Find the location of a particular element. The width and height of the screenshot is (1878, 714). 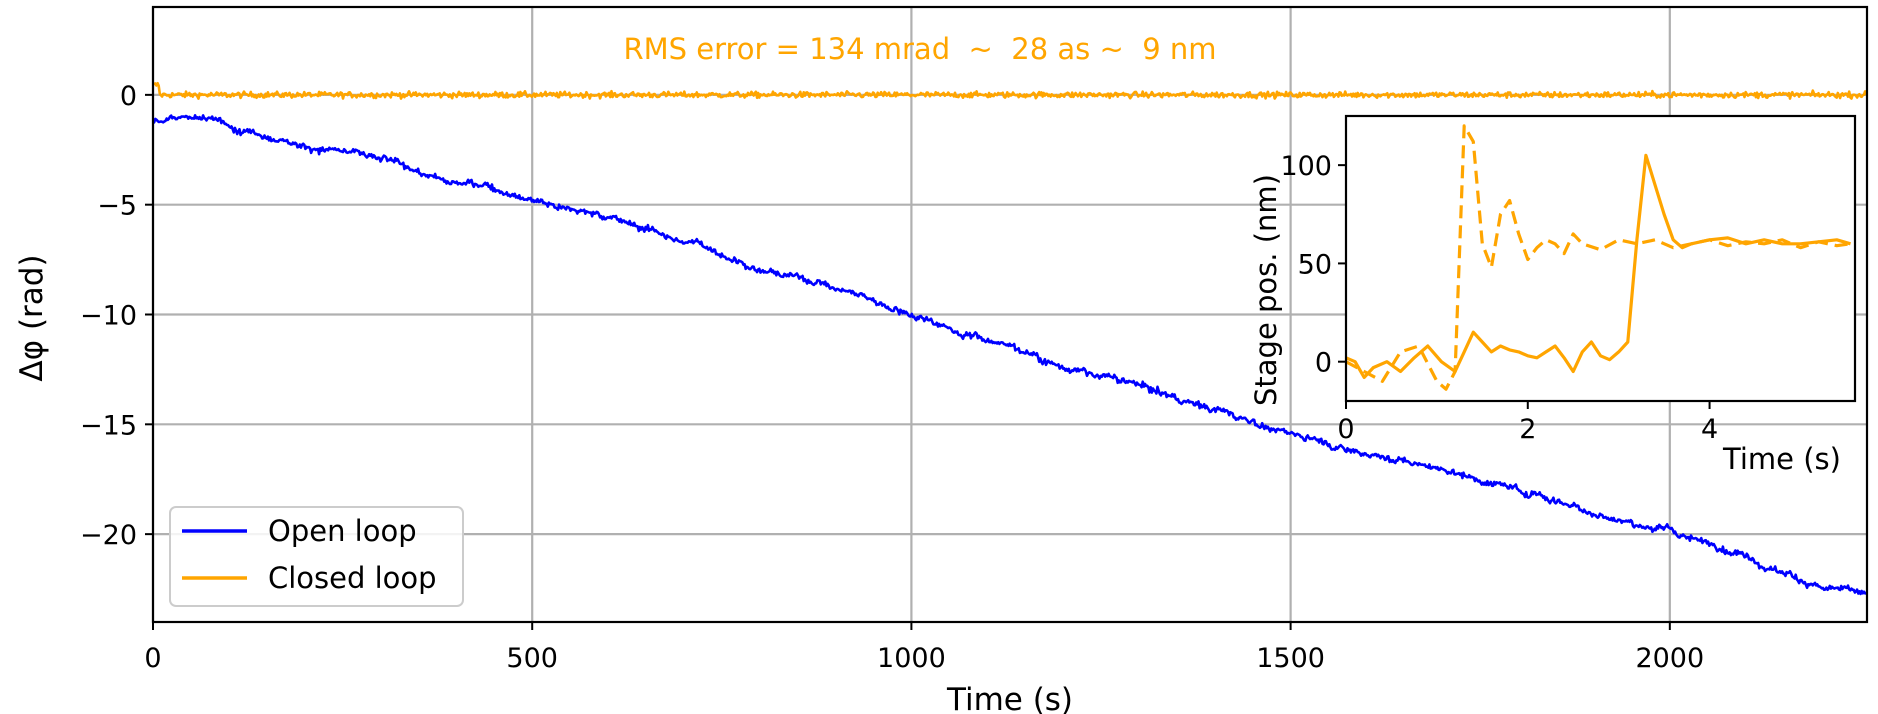

inset-plot-frame is located at coordinates (1600, 258).